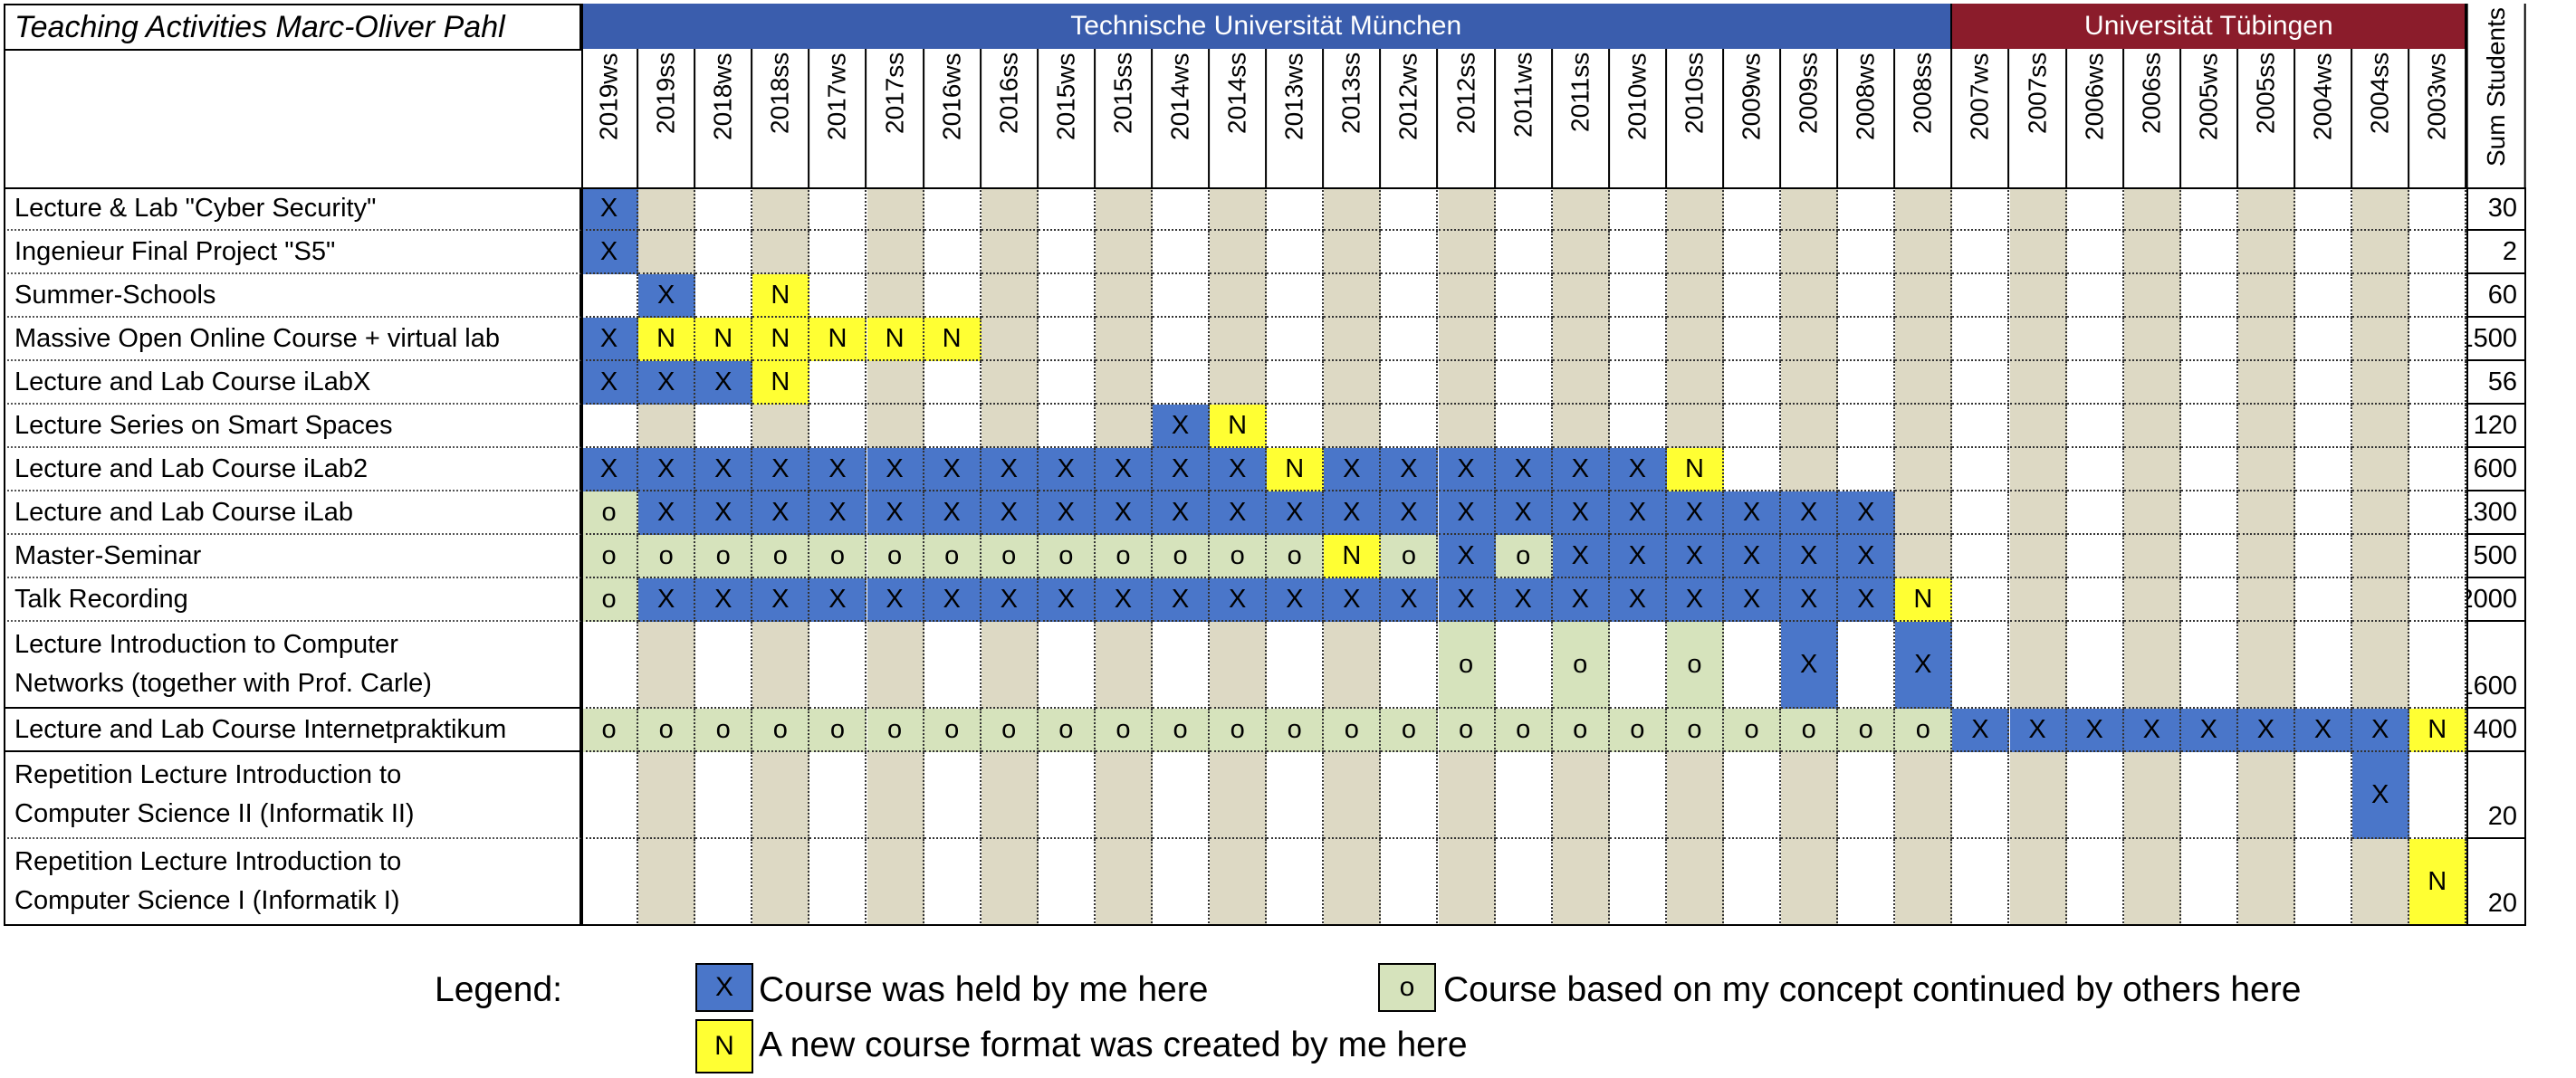 The image size is (2576, 1078). I want to click on university-header: Technische Universität München, so click(1267, 26).